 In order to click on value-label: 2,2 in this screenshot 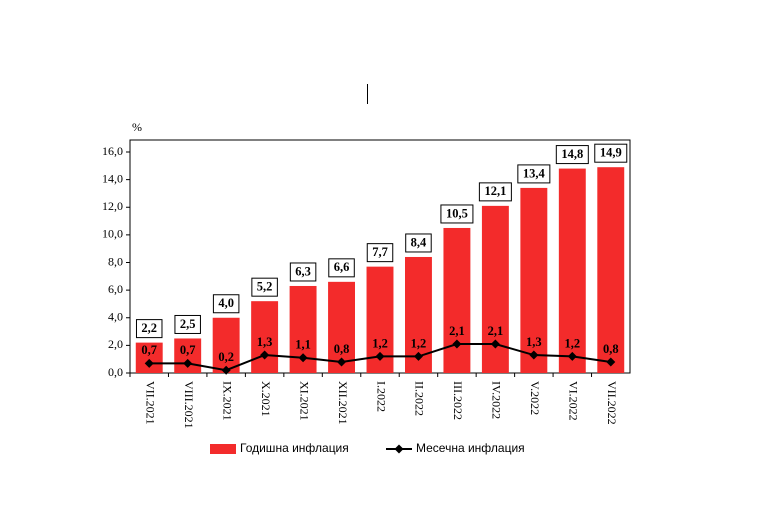, I will do `click(149, 328)`.